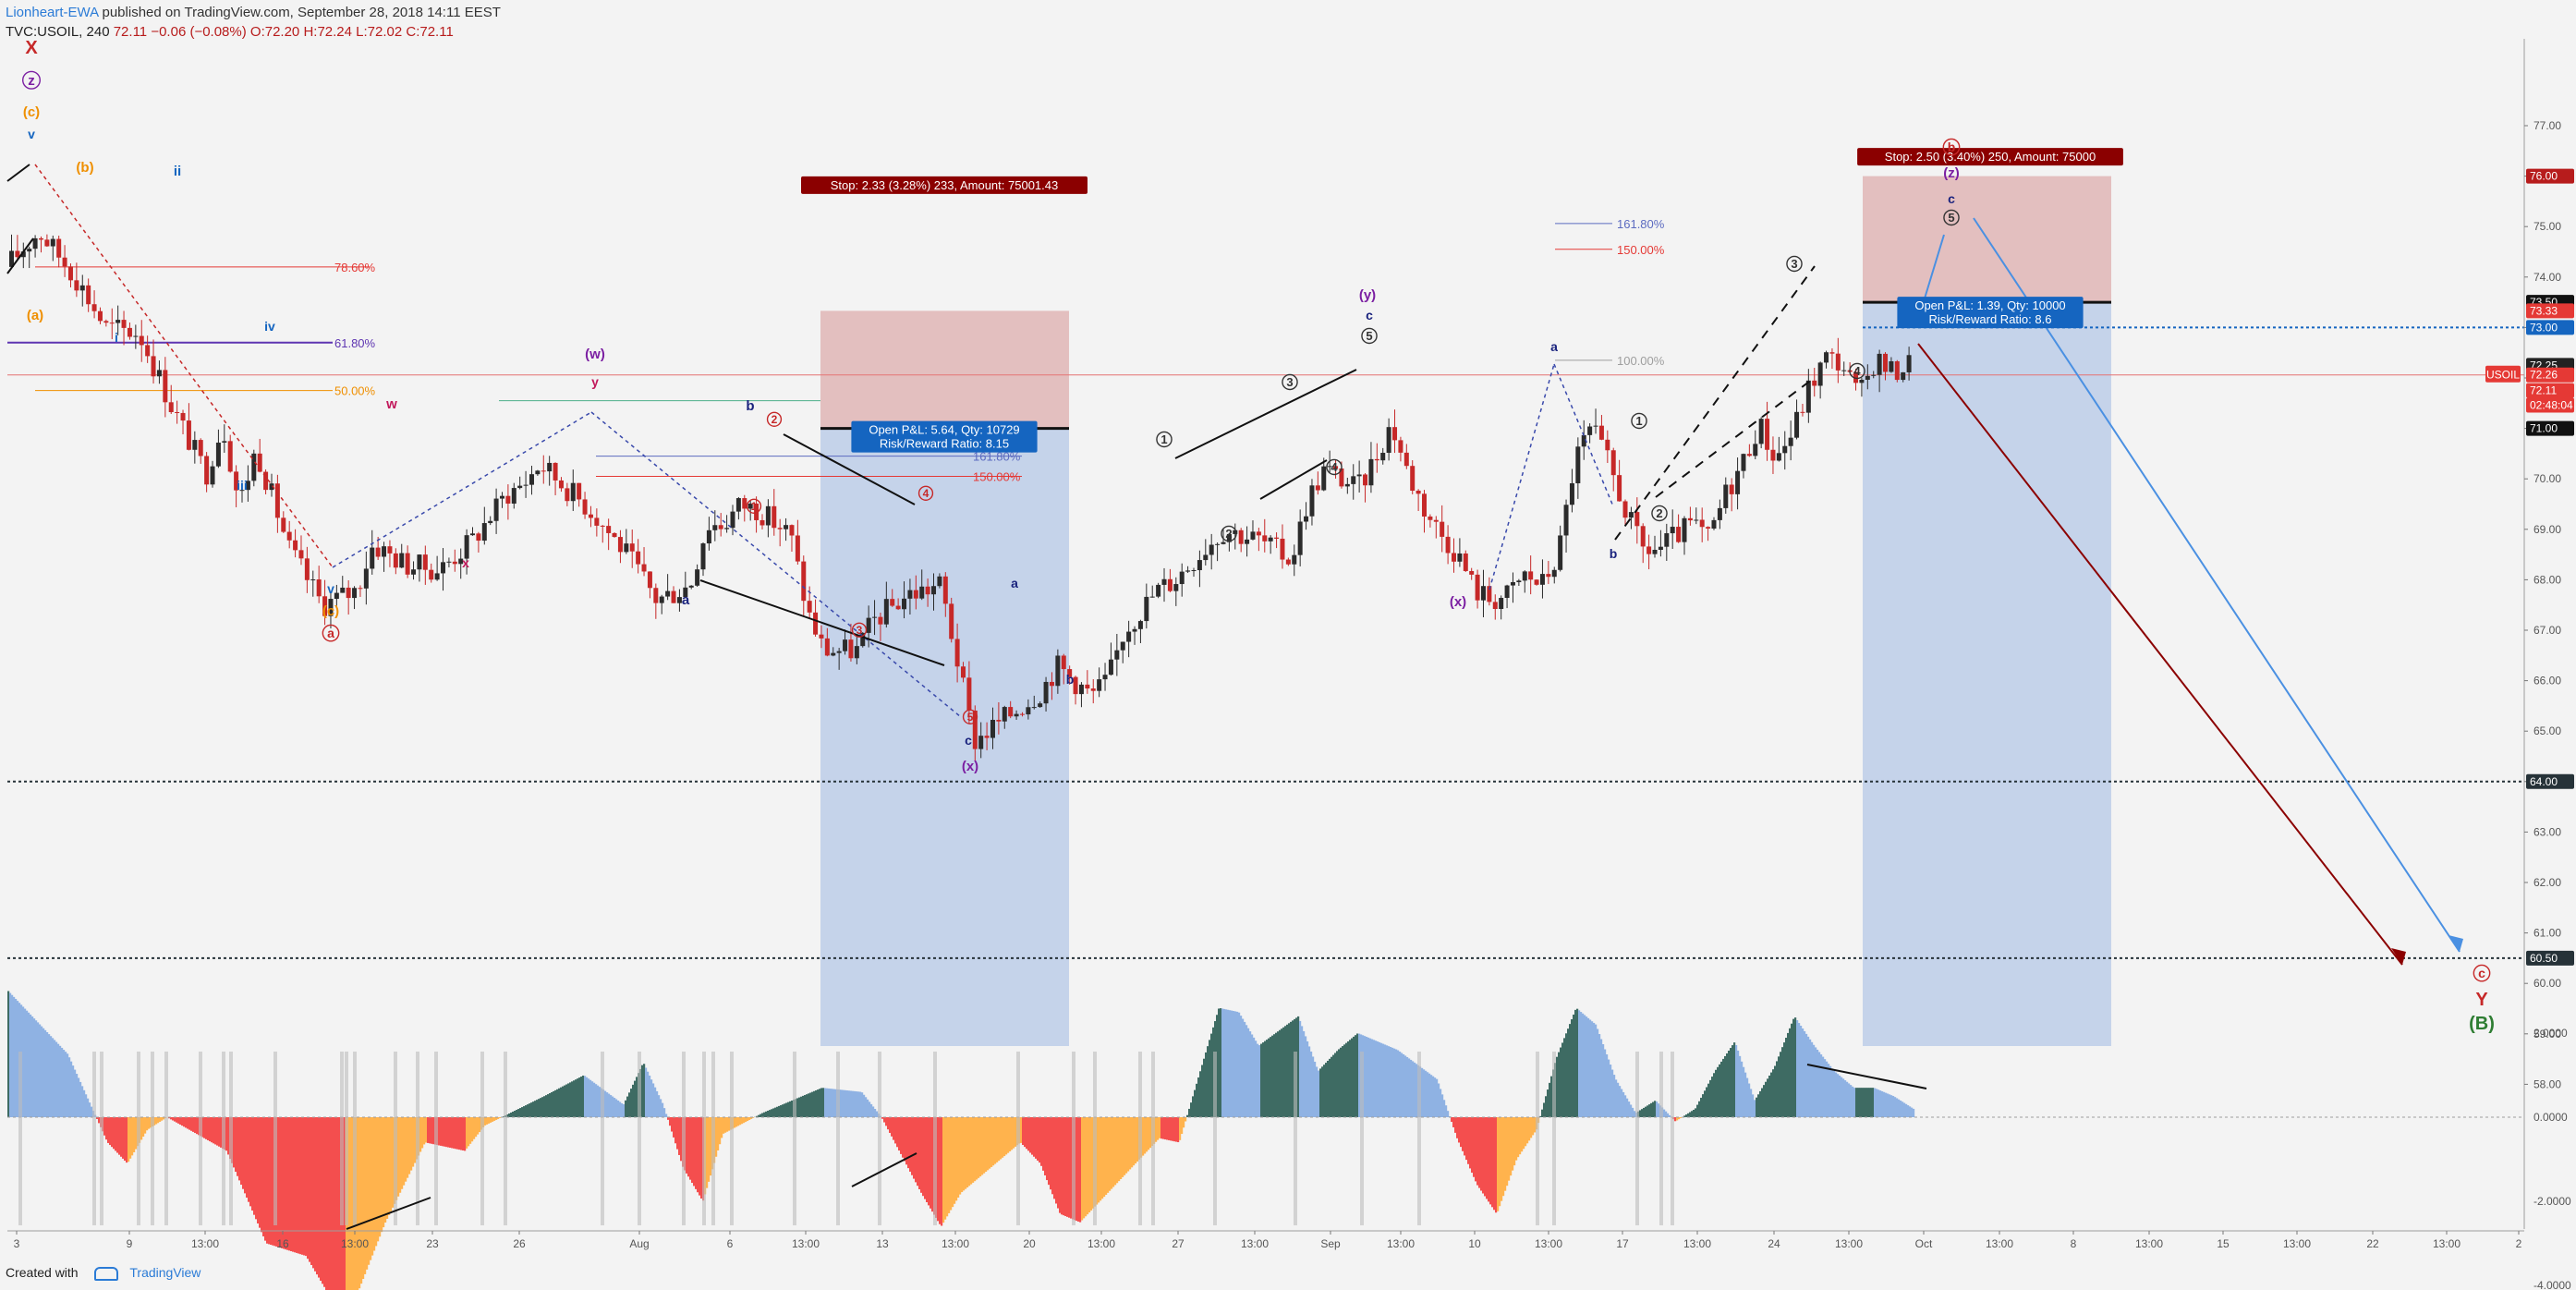  What do you see at coordinates (1521, 477) in the screenshot?
I see `wave-channel-line` at bounding box center [1521, 477].